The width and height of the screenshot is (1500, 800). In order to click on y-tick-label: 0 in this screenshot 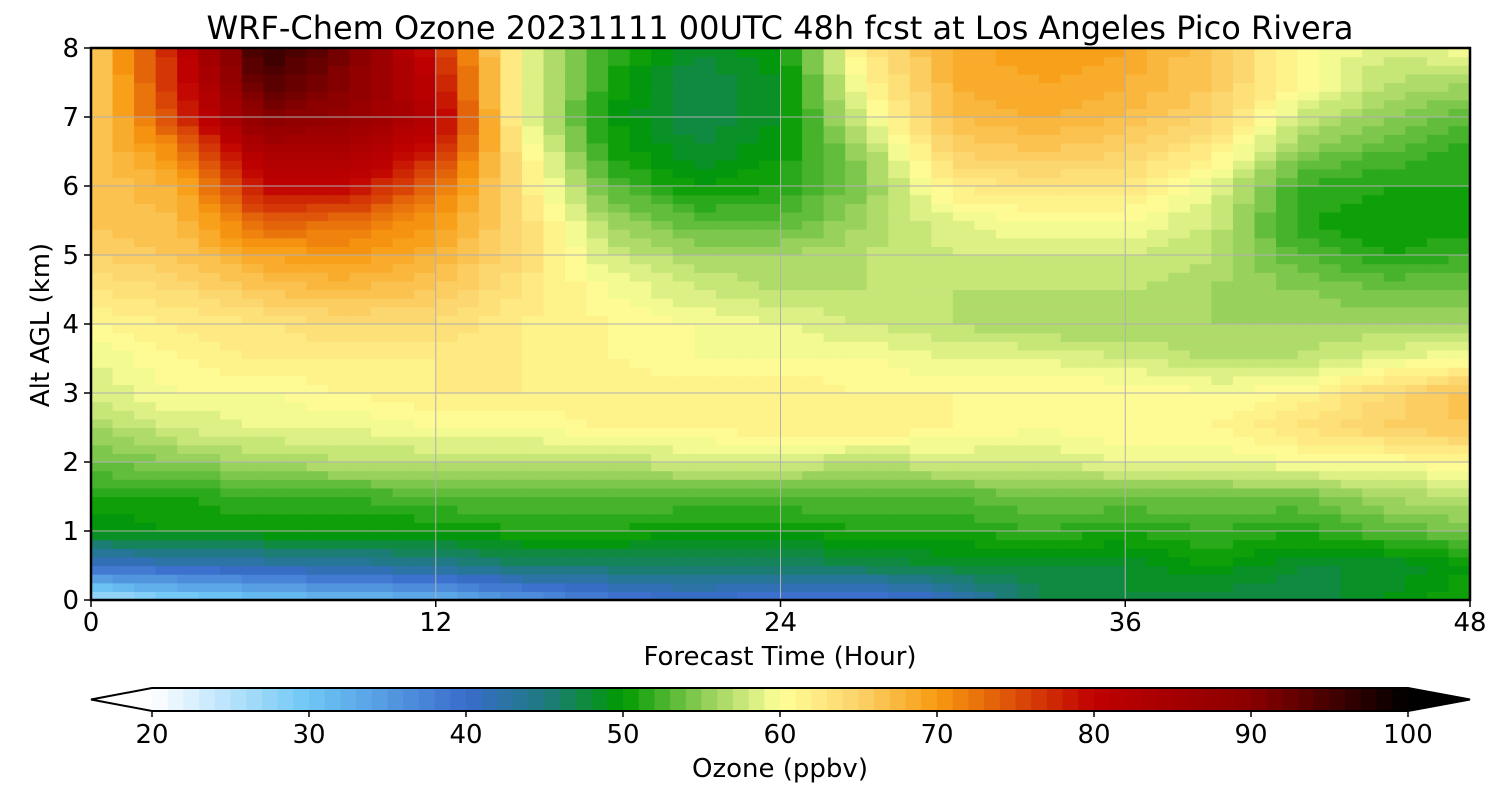, I will do `click(70, 601)`.